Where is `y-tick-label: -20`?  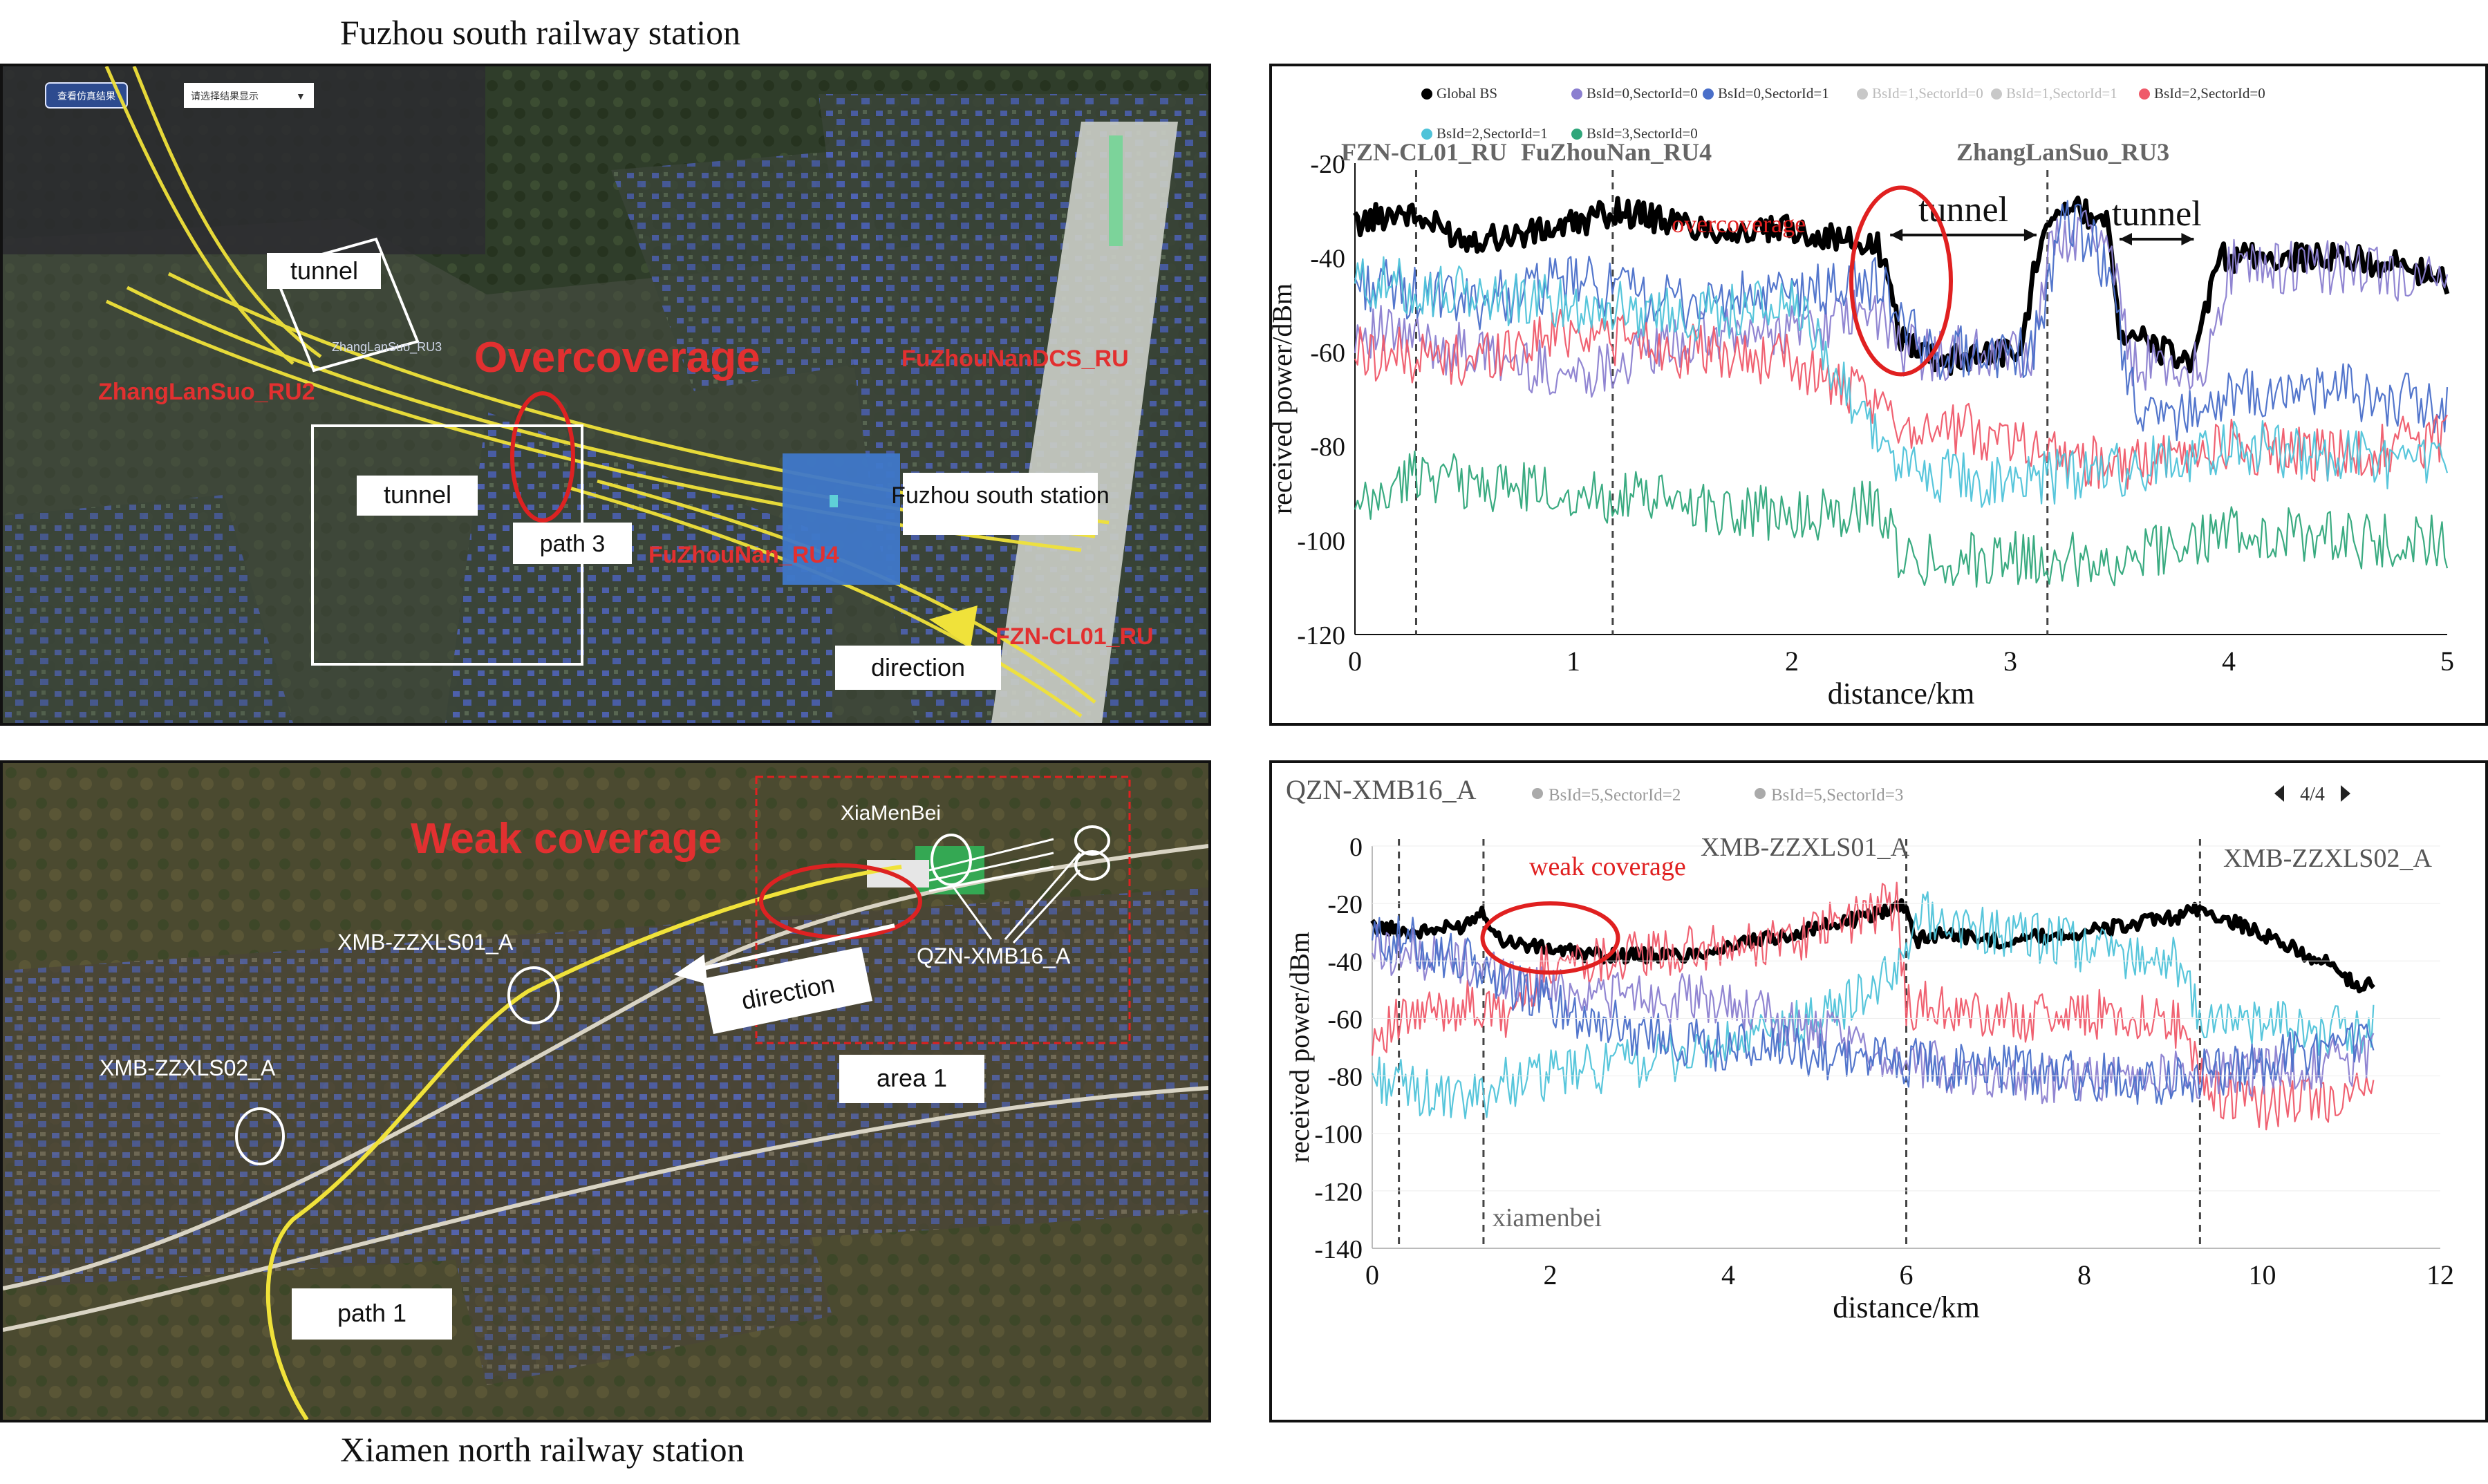 y-tick-label: -20 is located at coordinates (1345, 904).